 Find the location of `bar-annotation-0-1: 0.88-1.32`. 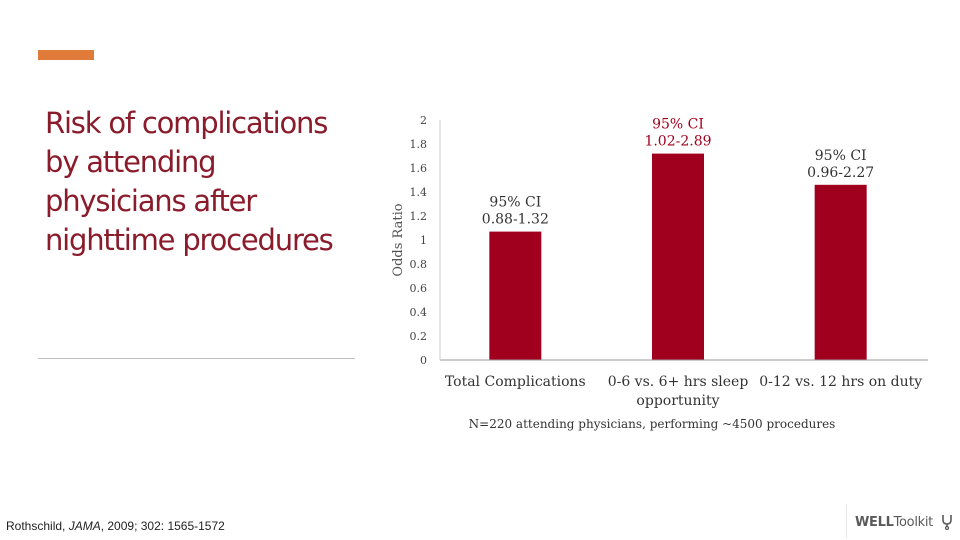

bar-annotation-0-1: 0.88-1.32 is located at coordinates (515, 220).